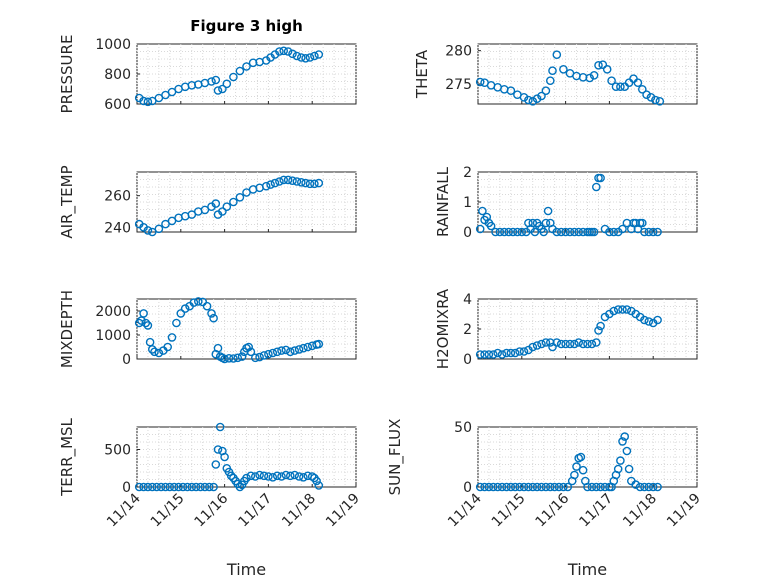  Describe the element at coordinates (117, 105) in the screenshot. I see `y-tick-label: 600` at that location.